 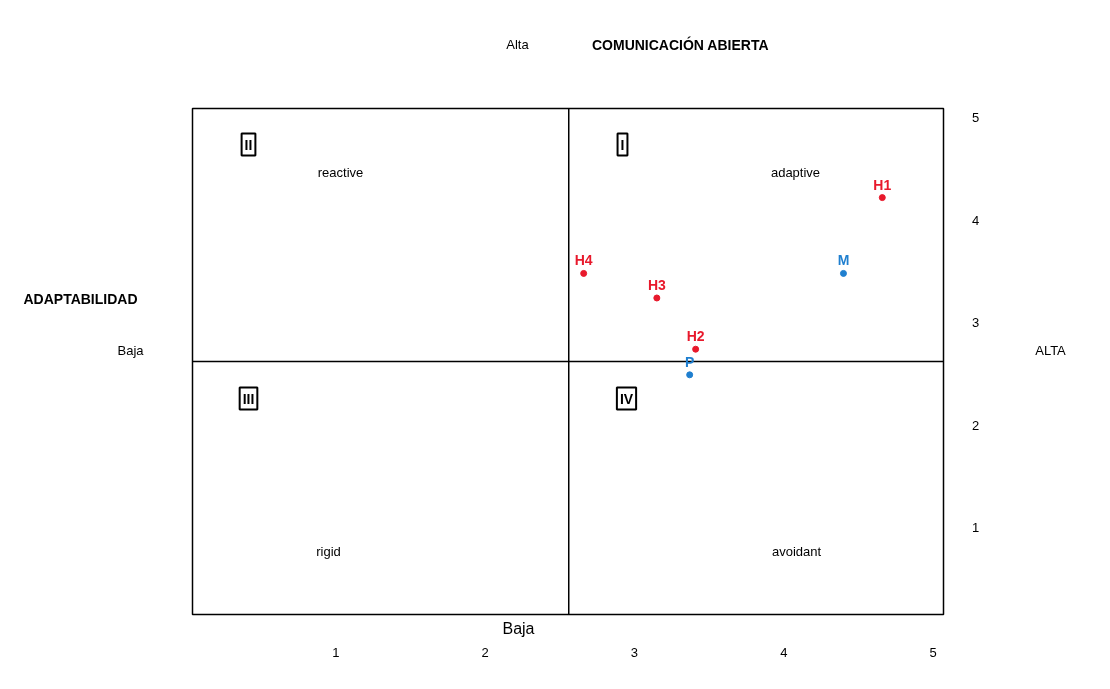 What do you see at coordinates (518, 44) in the screenshot?
I see `text: Alta` at bounding box center [518, 44].